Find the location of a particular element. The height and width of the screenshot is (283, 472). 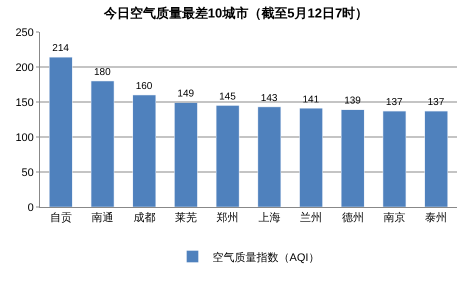

x-tick-label: 郑州 is located at coordinates (227, 217).